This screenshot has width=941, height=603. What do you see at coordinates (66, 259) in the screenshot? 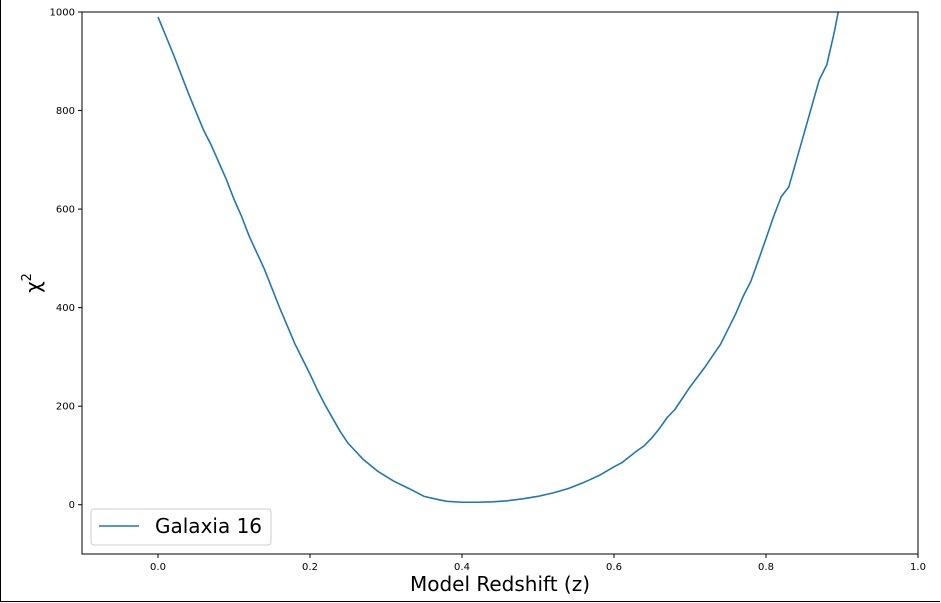
I see `y-axis-ticks: 0 200 400 600 800 1000` at bounding box center [66, 259].